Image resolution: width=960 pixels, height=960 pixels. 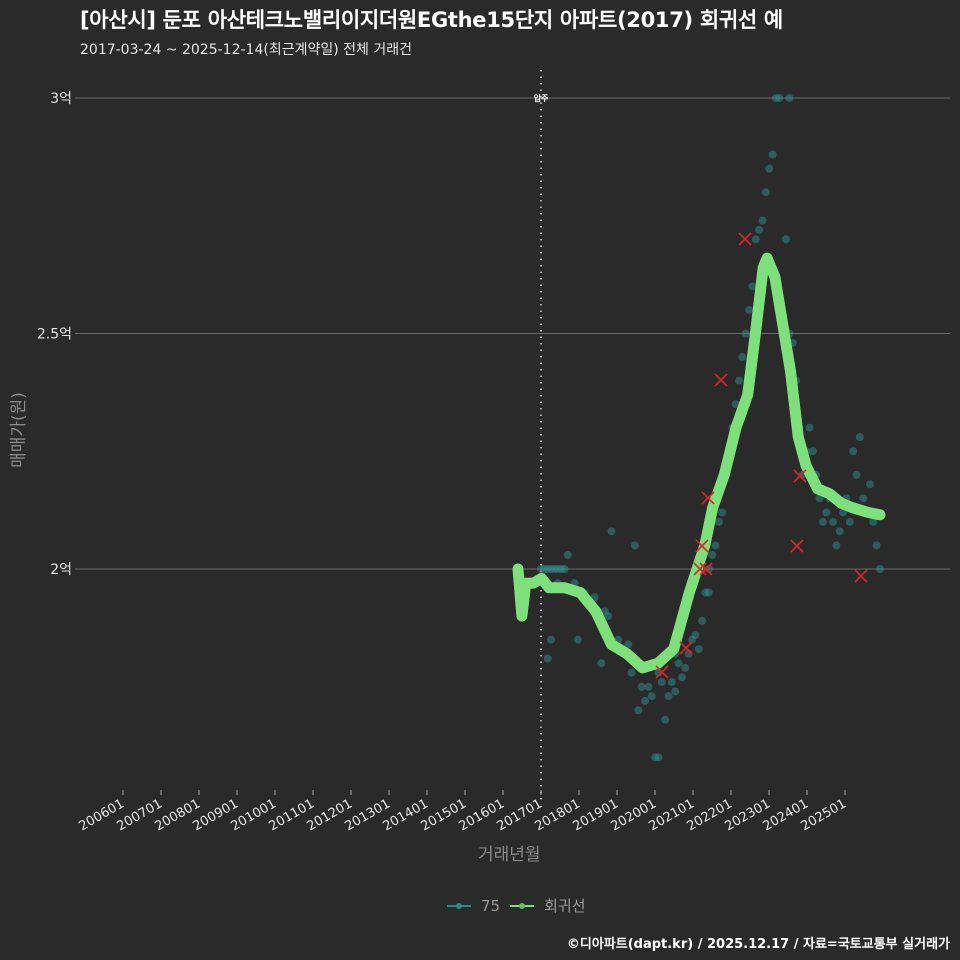 I want to click on legend-label-75: 75, so click(x=491, y=905).